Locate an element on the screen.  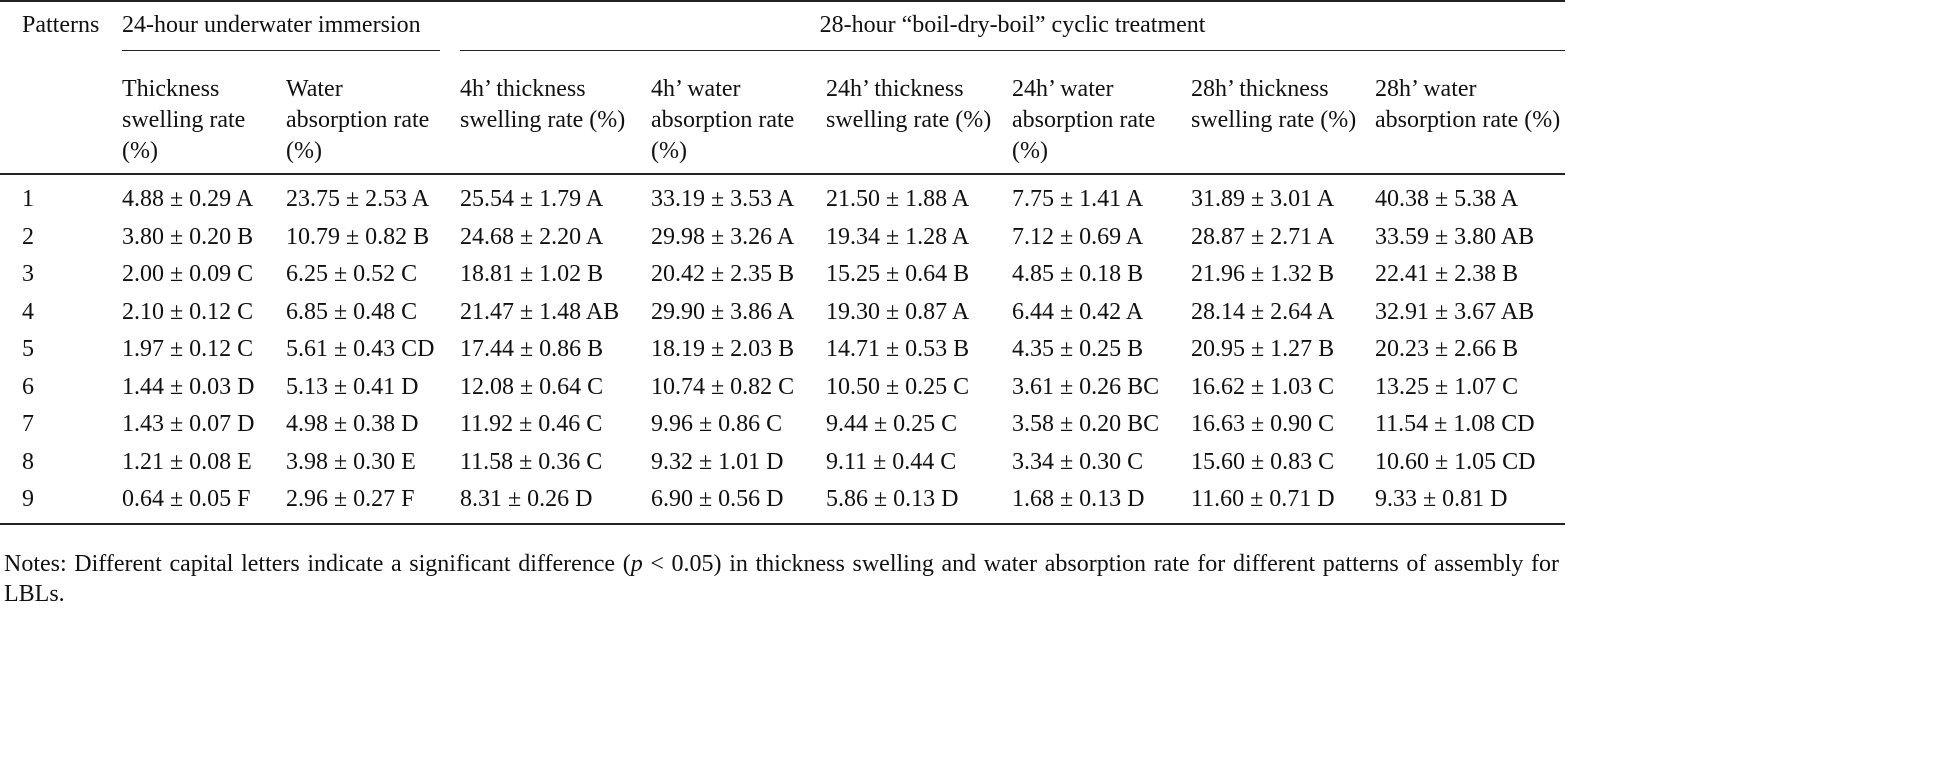
value-cell: 25.54 ± 1.79 A is located at coordinates (532, 199).